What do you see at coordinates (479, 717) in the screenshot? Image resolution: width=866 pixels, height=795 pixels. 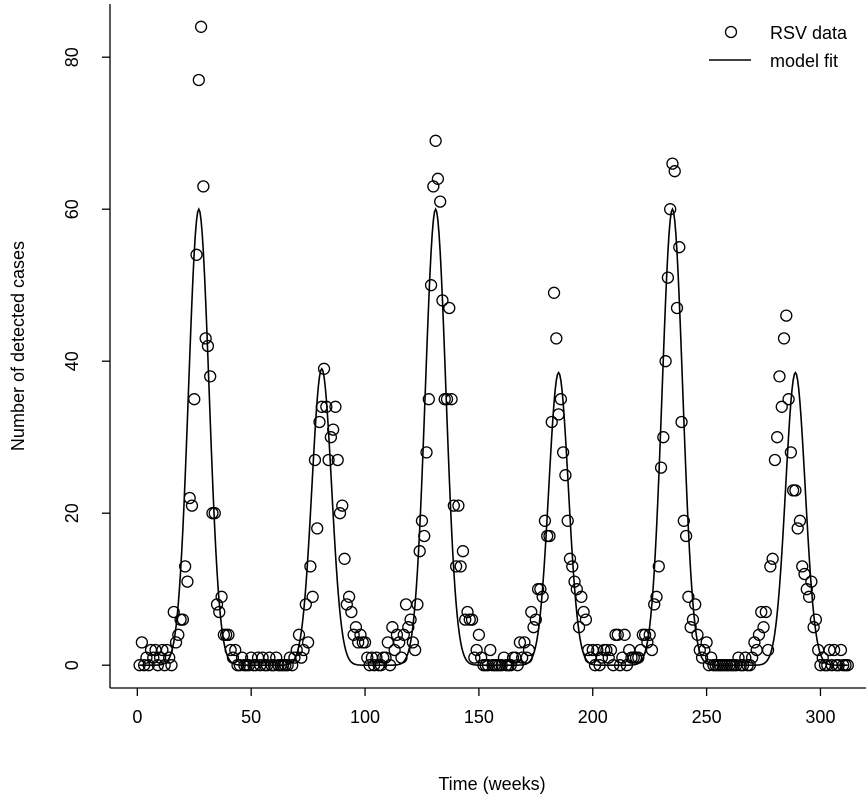 I see `x-tick-label: 150` at bounding box center [479, 717].